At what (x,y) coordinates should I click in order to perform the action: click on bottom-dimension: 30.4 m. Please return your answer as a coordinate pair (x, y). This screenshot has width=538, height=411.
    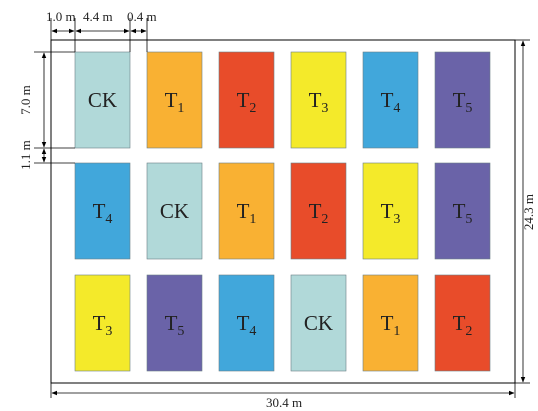
    Looking at the image, I should click on (283, 396).